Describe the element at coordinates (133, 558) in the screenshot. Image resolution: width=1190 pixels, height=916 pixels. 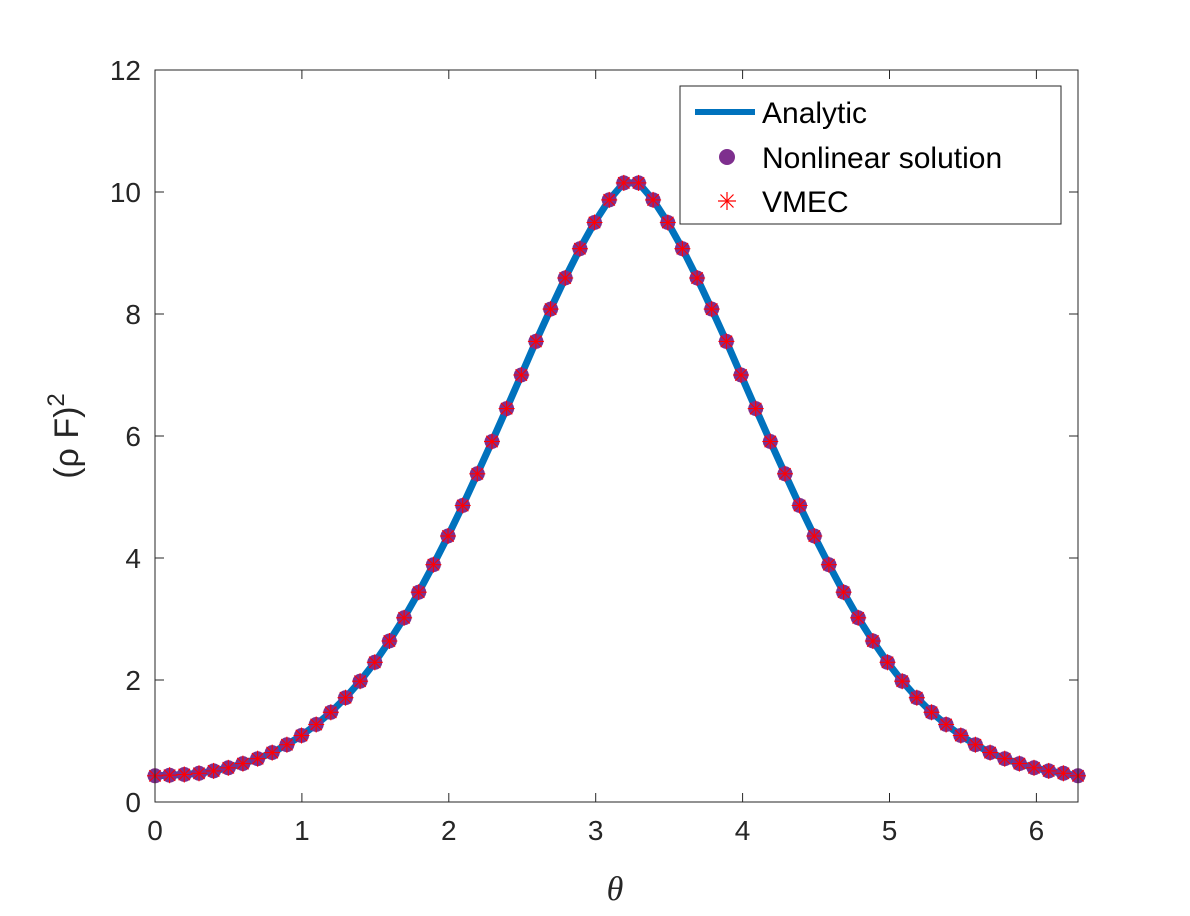
I see `y-tick-label: 4` at that location.